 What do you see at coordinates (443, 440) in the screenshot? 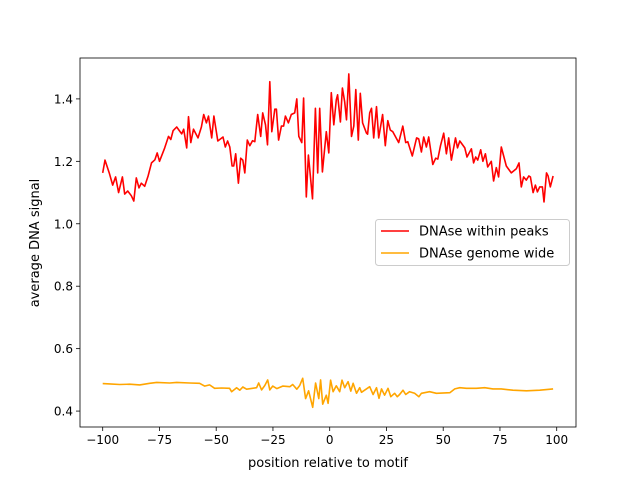
I see `x-tick-label: 50` at bounding box center [443, 440].